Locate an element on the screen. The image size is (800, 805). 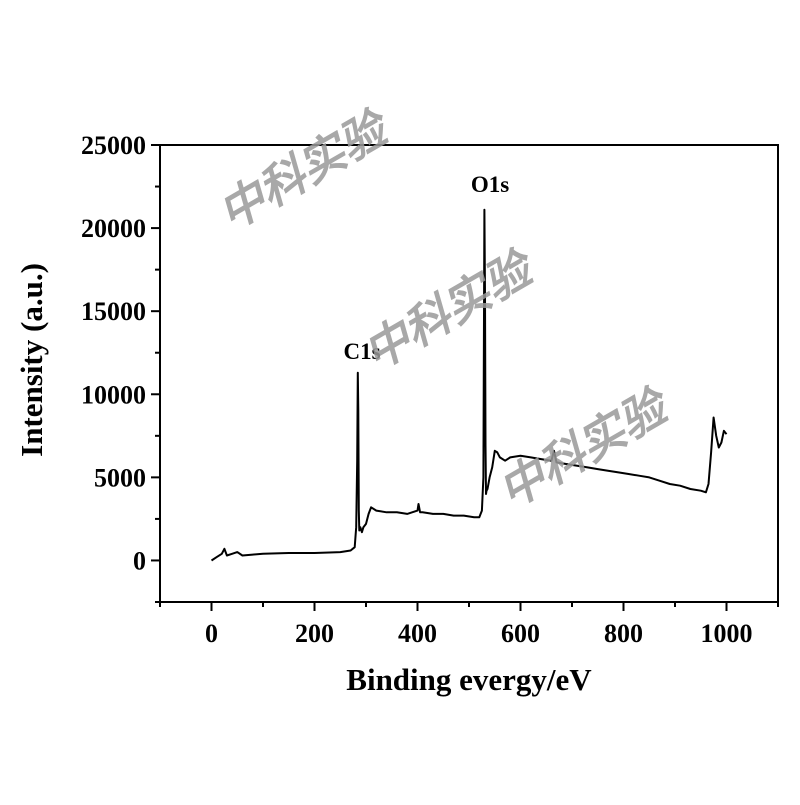
x-tick-label: 200 is located at coordinates (314, 633).